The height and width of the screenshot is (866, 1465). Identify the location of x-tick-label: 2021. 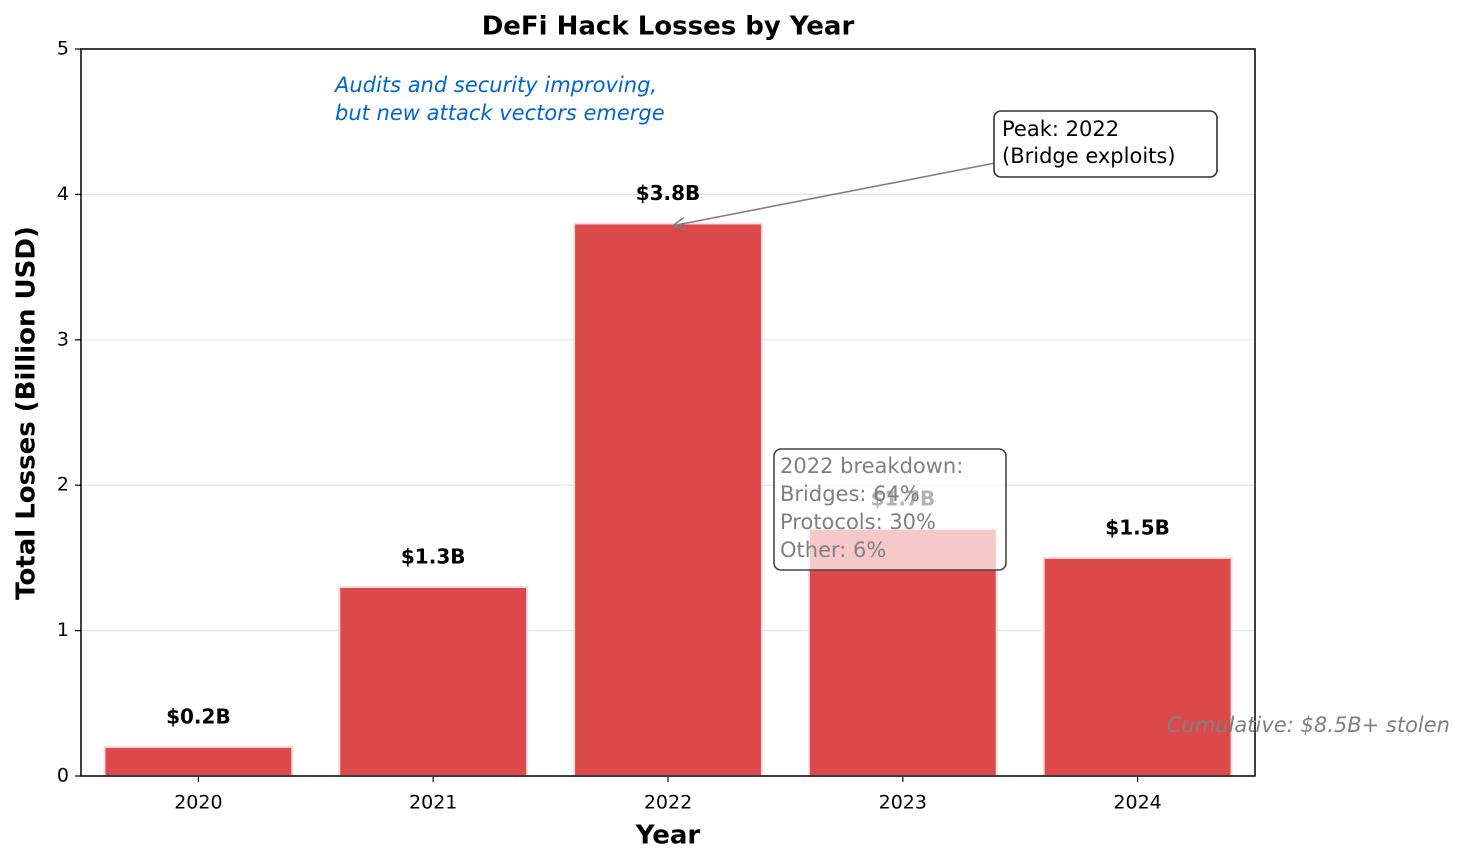
(433, 803).